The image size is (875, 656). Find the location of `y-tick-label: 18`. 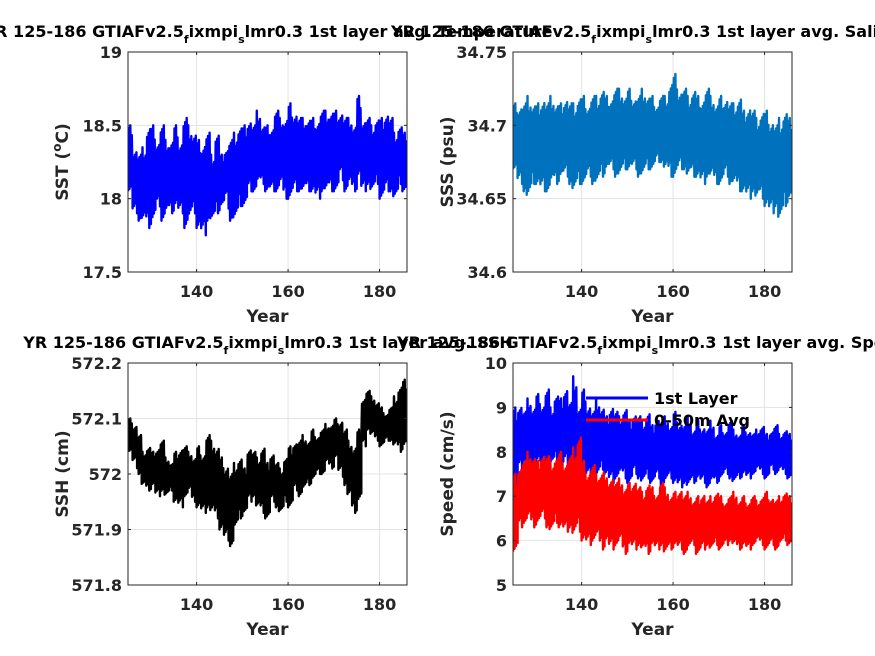

y-tick-label: 18 is located at coordinates (111, 199).